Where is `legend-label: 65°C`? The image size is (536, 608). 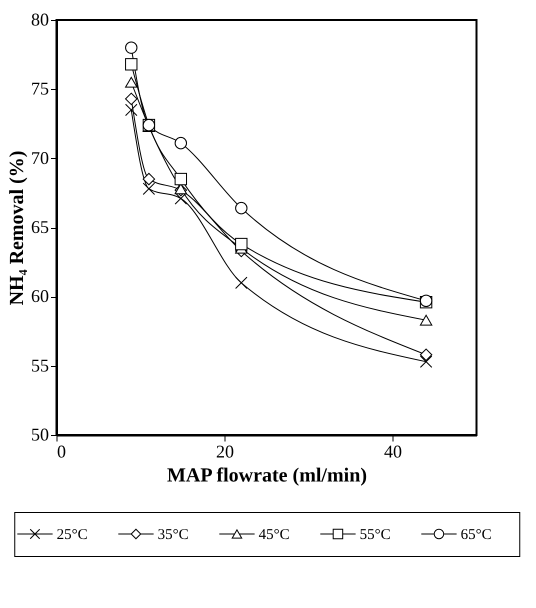 legend-label: 65°C is located at coordinates (476, 535).